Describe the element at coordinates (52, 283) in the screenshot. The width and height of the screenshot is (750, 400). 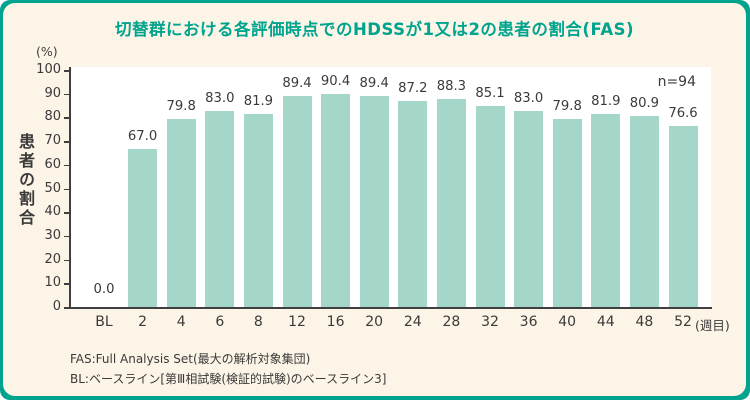
I see `y-tick-label: 10` at that location.